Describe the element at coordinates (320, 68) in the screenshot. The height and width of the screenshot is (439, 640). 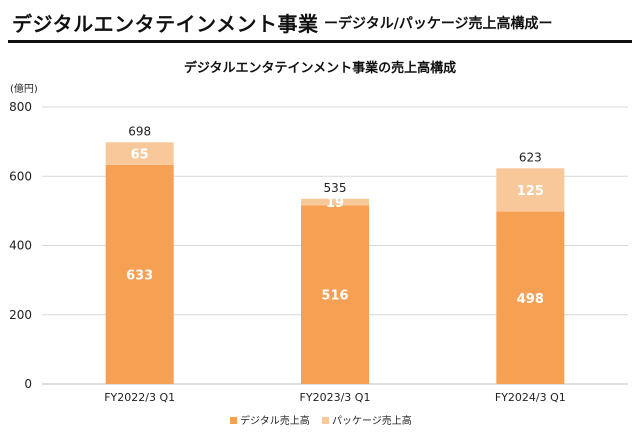
I see `chart-title: デジタルエンタテインメント事業の売上高構成` at that location.